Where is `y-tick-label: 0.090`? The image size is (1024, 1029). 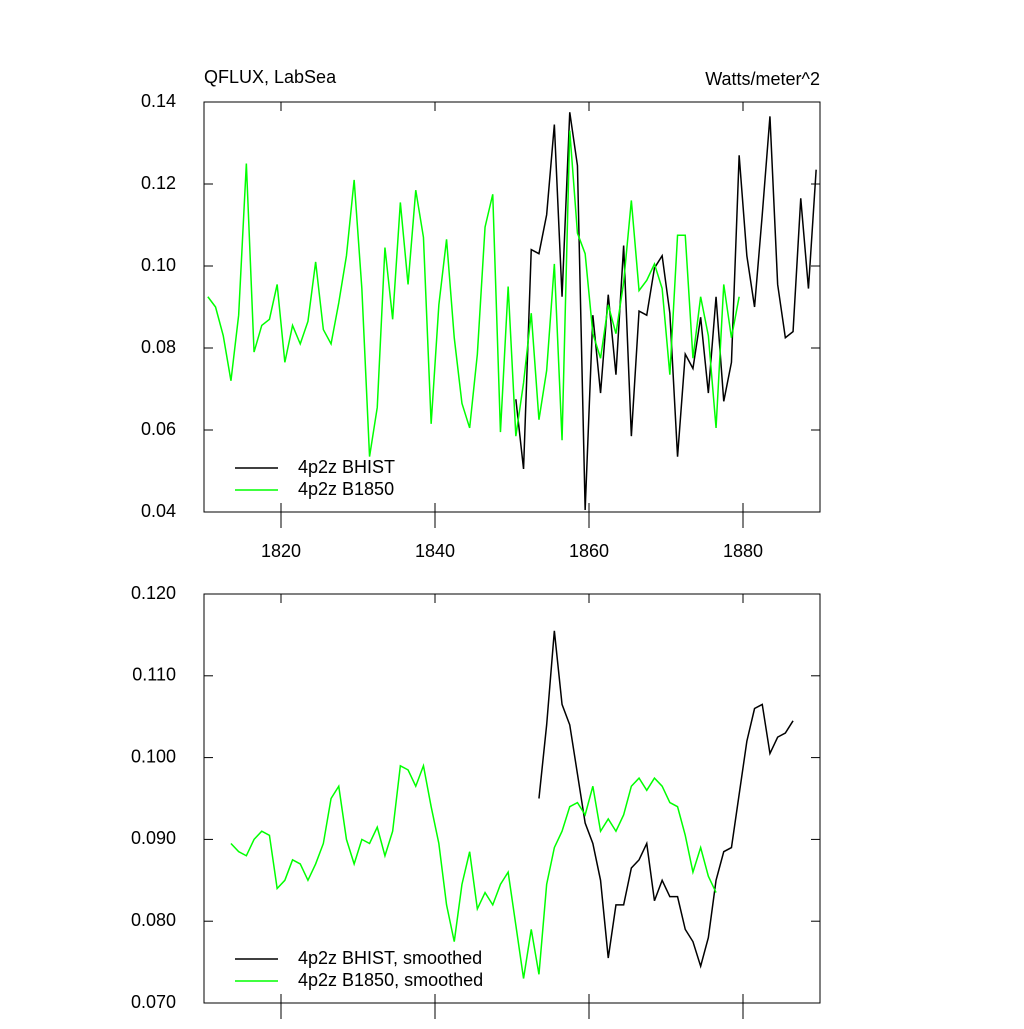
y-tick-label: 0.090 is located at coordinates (153, 838).